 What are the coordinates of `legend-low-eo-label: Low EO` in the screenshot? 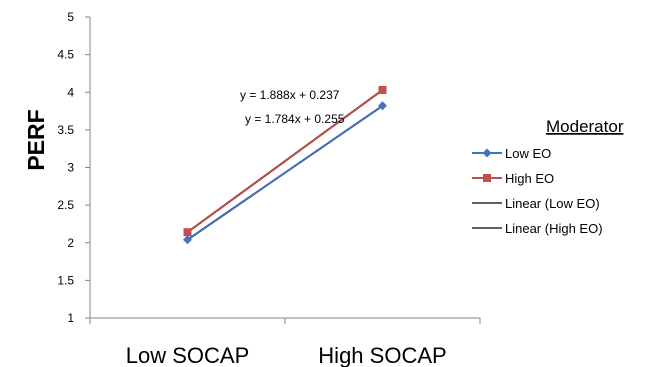 It's located at (528, 153).